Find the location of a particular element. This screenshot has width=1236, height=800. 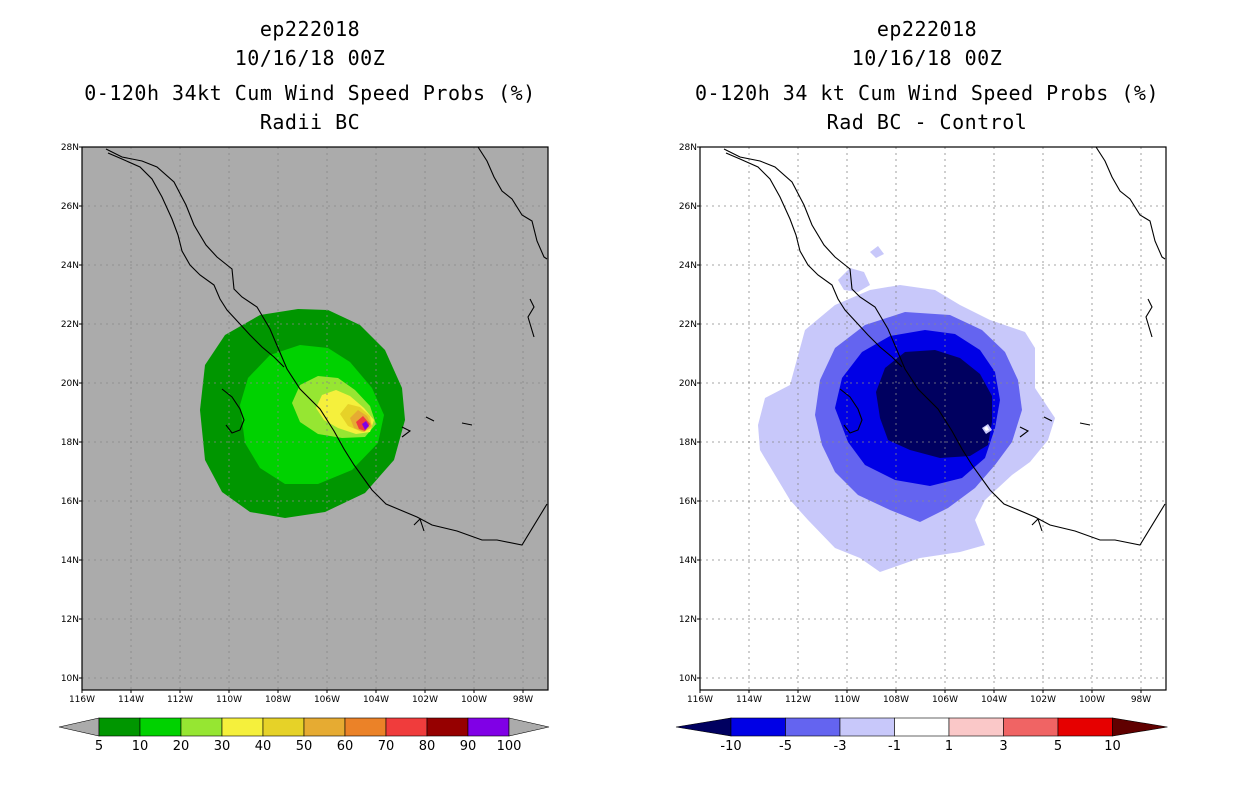

lat-tick-label: 12N is located at coordinates (70, 620).